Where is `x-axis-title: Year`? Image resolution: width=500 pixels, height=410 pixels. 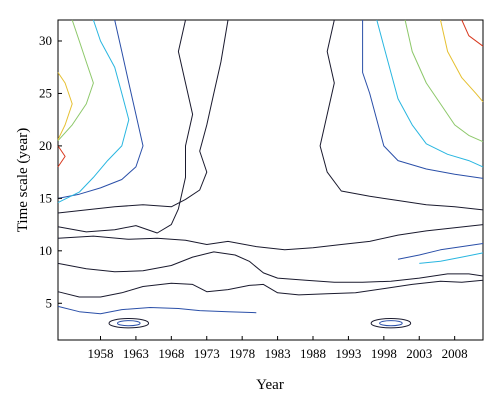
x-axis-title: Year is located at coordinates (270, 385).